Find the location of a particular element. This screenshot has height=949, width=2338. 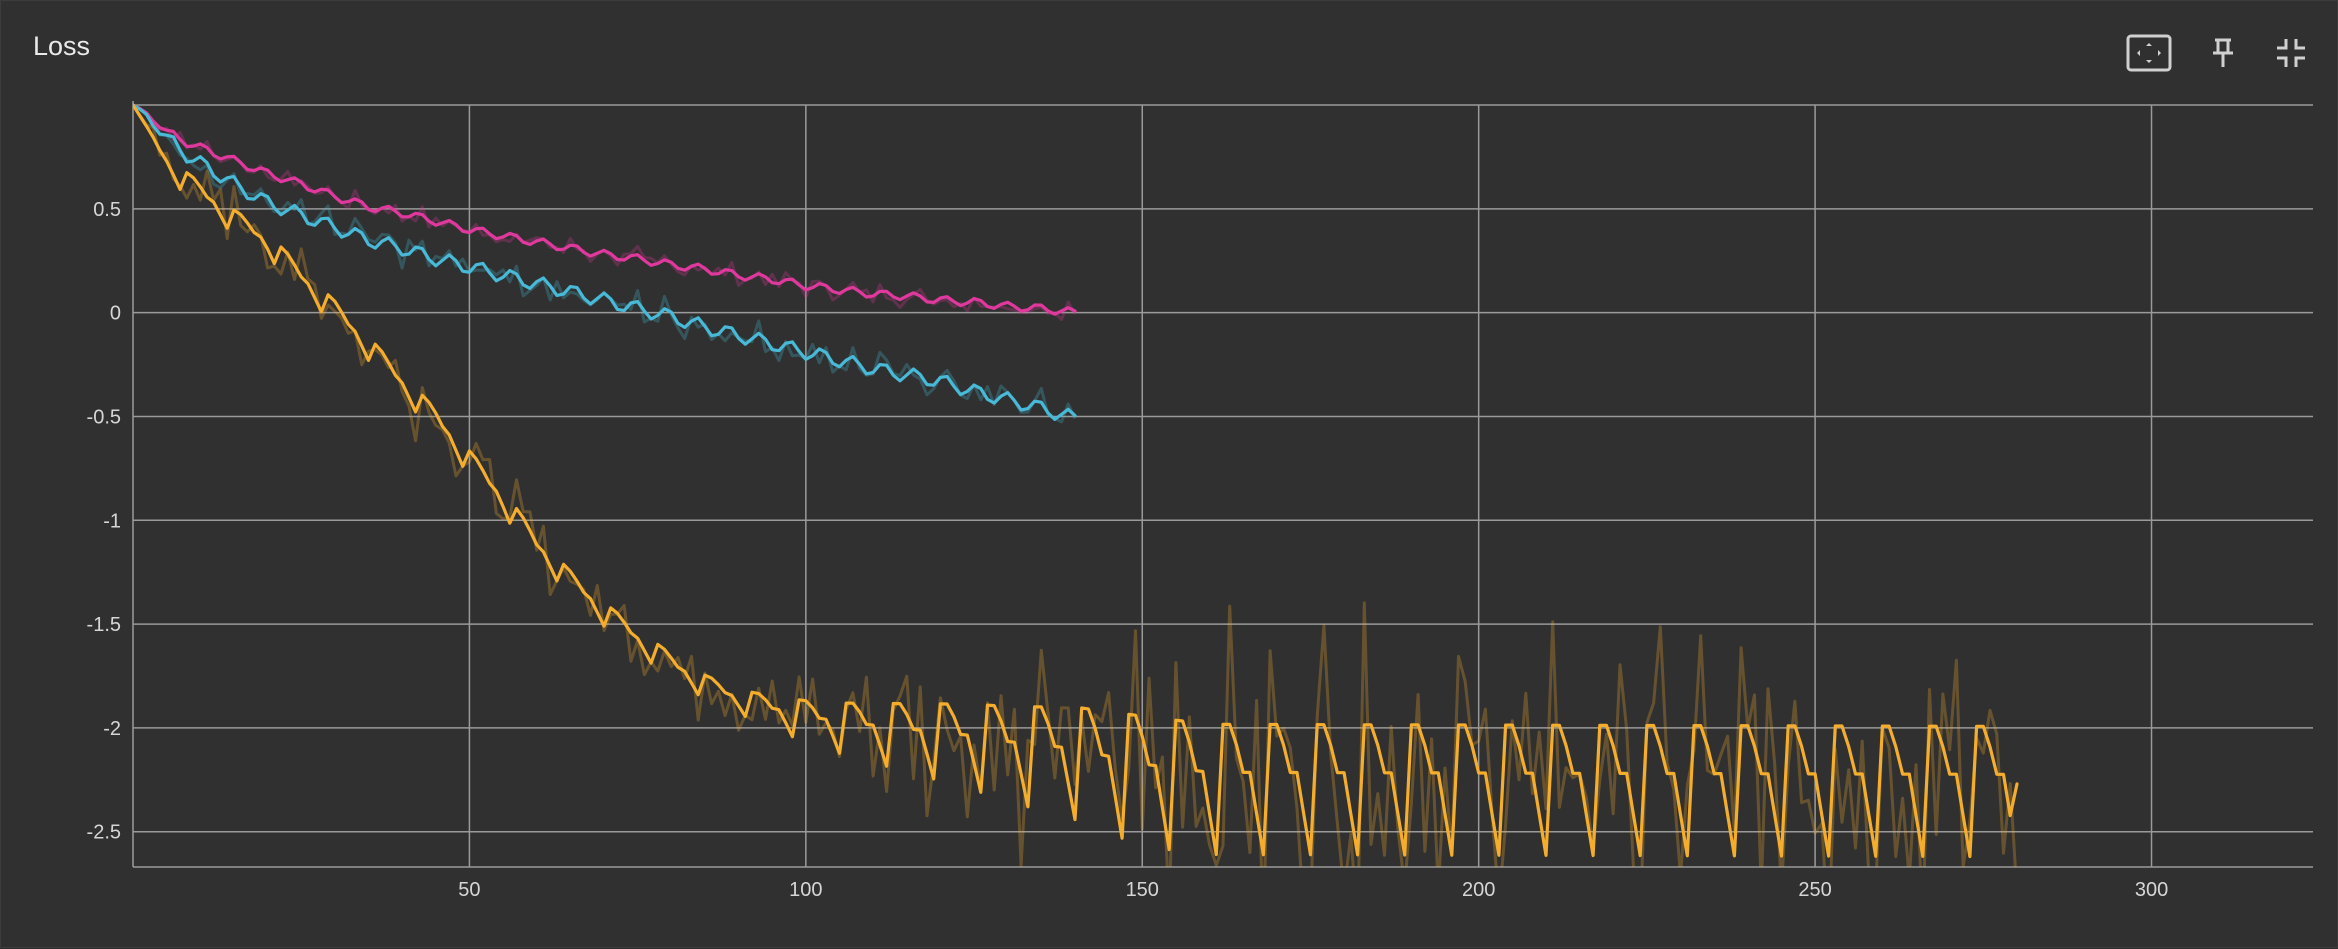

pin-button is located at coordinates (2223, 53).